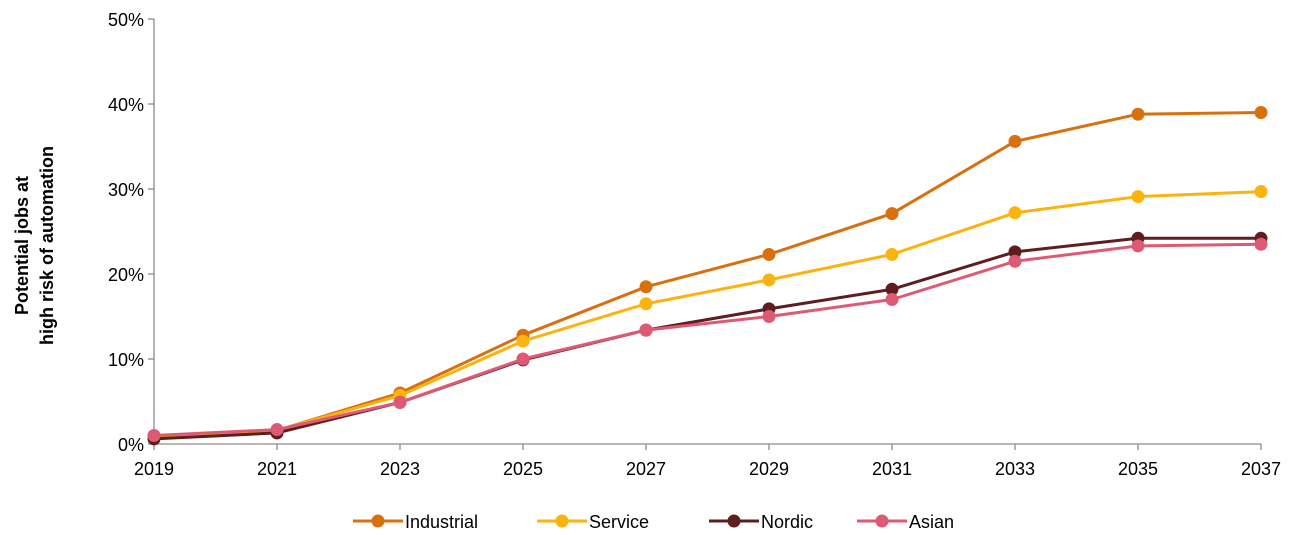  Describe the element at coordinates (646, 469) in the screenshot. I see `x-tick-label: 2027` at that location.